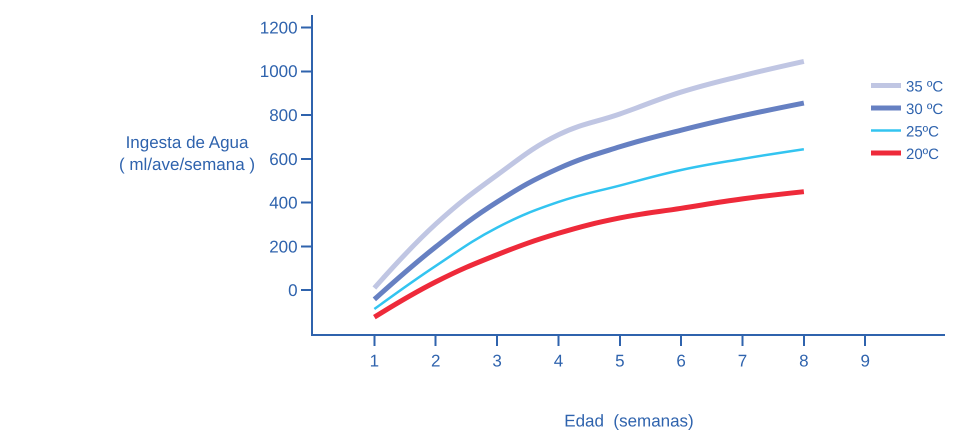 The height and width of the screenshot is (439, 971). Describe the element at coordinates (923, 131) in the screenshot. I see `legend-label: 25ºC` at that location.